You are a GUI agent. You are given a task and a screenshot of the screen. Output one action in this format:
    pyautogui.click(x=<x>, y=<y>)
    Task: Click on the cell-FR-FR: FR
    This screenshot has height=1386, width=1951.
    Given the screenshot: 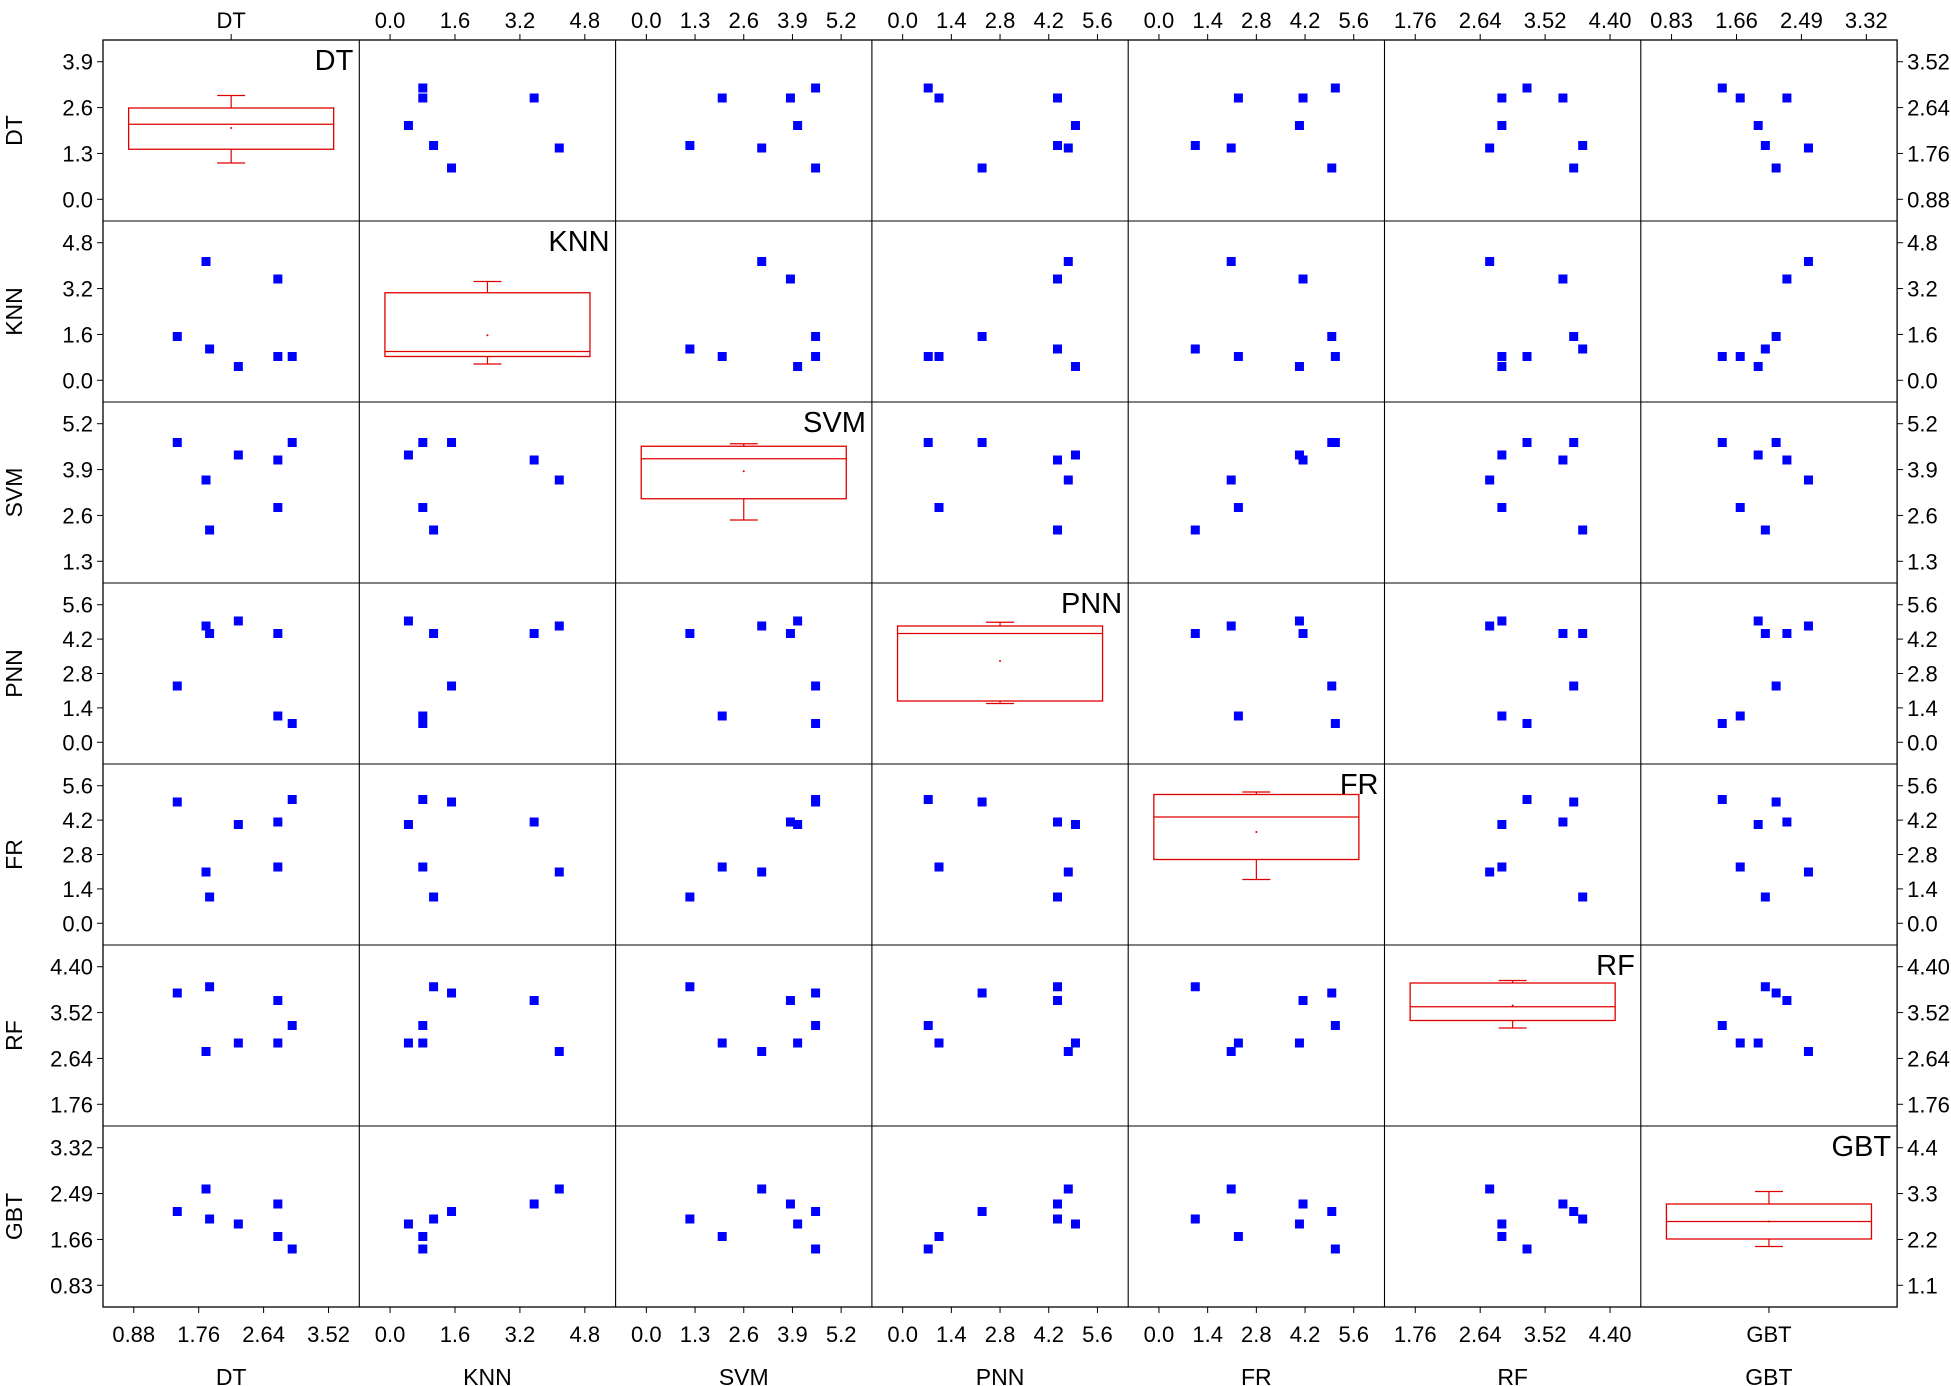 What is the action you would take?
    pyautogui.click(x=1266, y=825)
    